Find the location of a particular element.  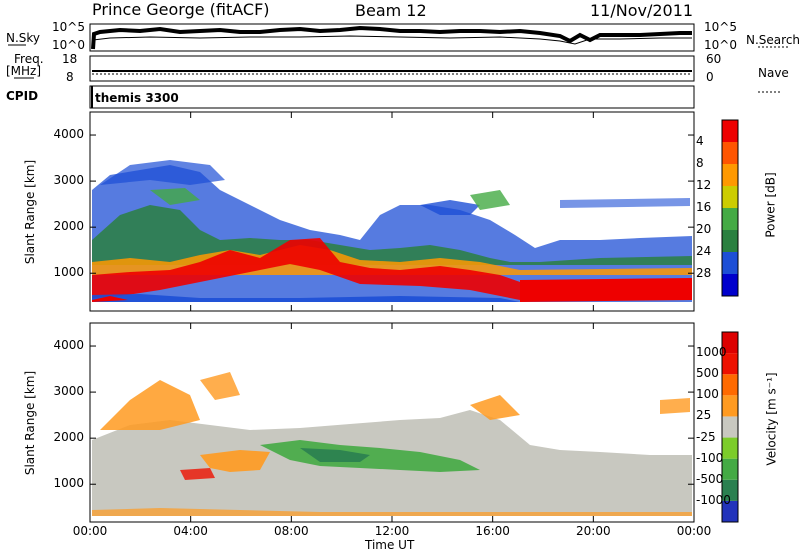

noise-tick-left-bottom: 10^0 is located at coordinates (68, 45).